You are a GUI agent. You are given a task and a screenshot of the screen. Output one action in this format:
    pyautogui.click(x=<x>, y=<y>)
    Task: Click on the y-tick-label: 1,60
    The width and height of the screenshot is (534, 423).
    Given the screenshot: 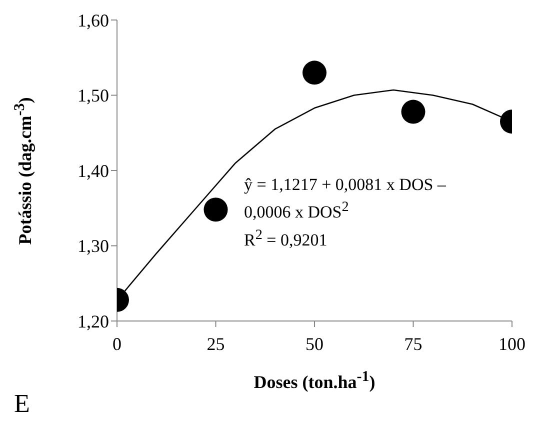 What is the action you would take?
    pyautogui.click(x=93, y=20)
    